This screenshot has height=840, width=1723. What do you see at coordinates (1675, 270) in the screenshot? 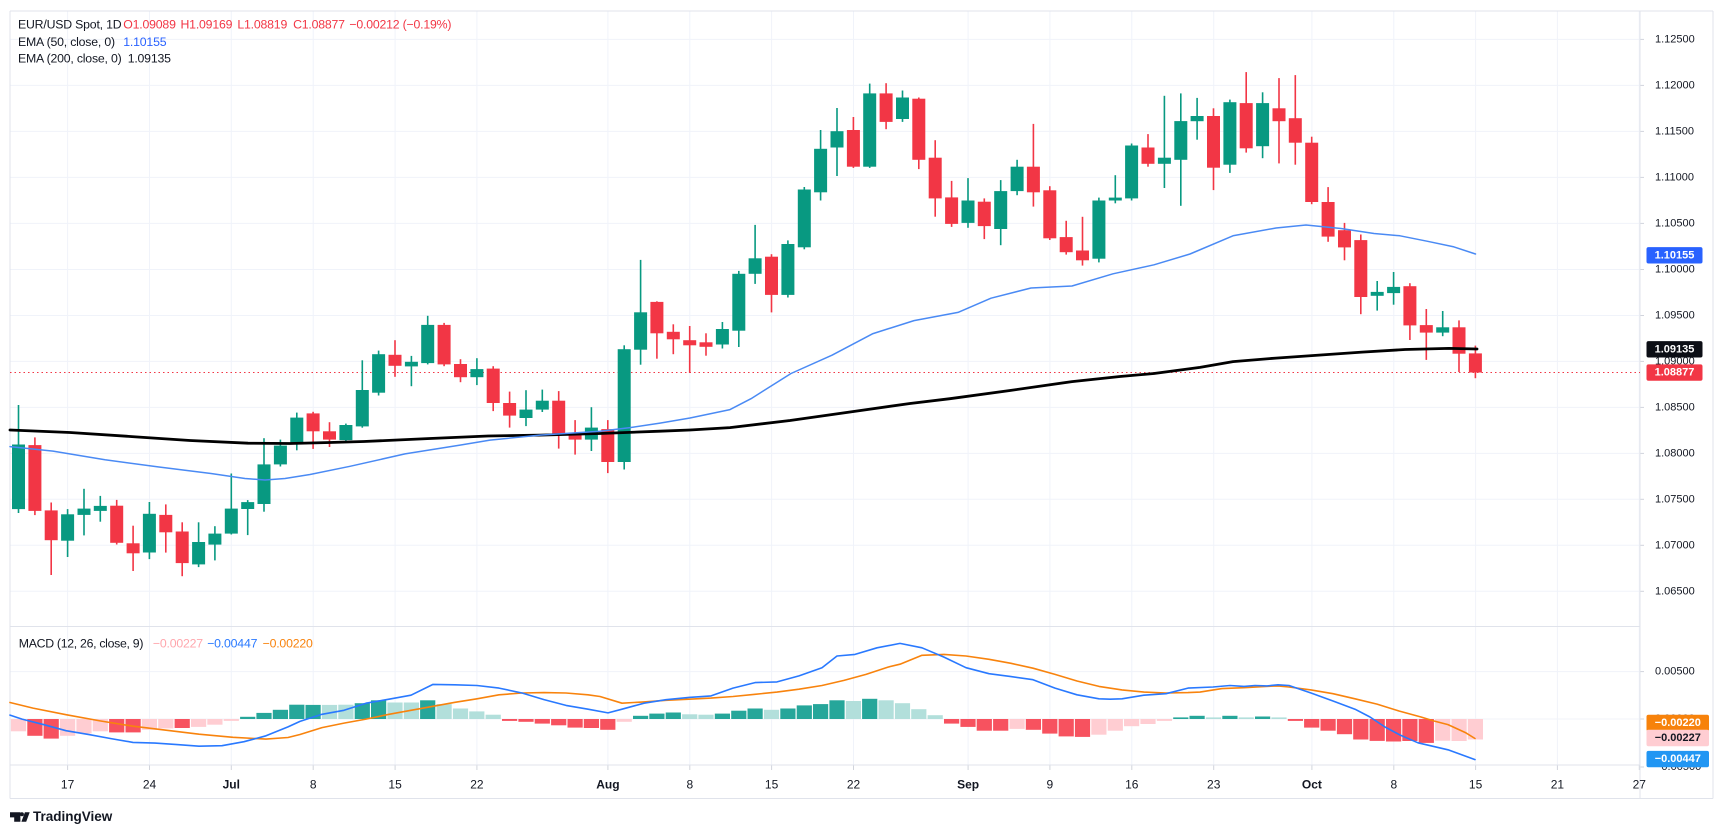
I see `svg-text: 1.10000` at bounding box center [1675, 270].